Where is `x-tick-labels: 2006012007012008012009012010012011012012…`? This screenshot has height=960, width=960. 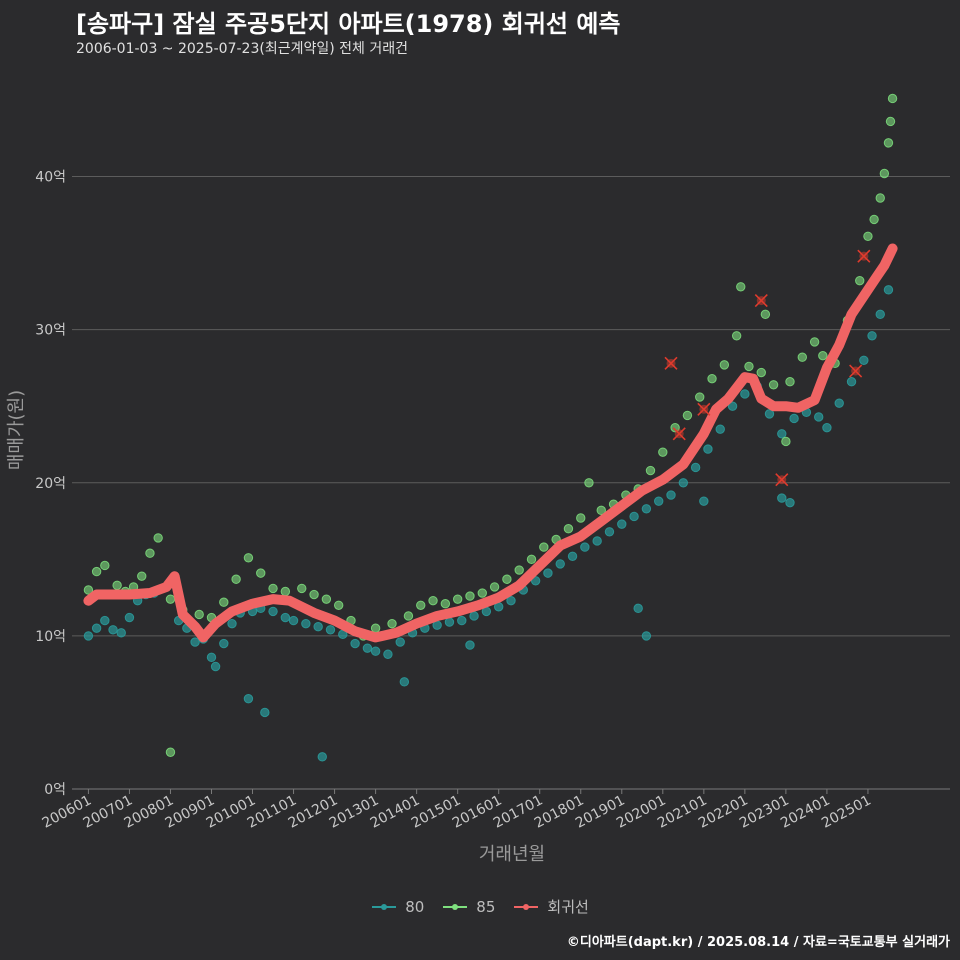 x-tick-labels: 2006012007012008012009012010012011012012… is located at coordinates (457, 810).